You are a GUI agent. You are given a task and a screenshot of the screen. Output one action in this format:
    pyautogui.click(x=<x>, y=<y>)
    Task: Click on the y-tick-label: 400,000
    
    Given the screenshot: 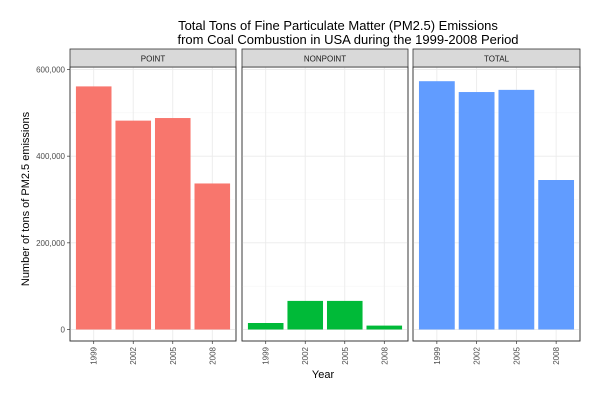 What is the action you would take?
    pyautogui.click(x=50, y=156)
    